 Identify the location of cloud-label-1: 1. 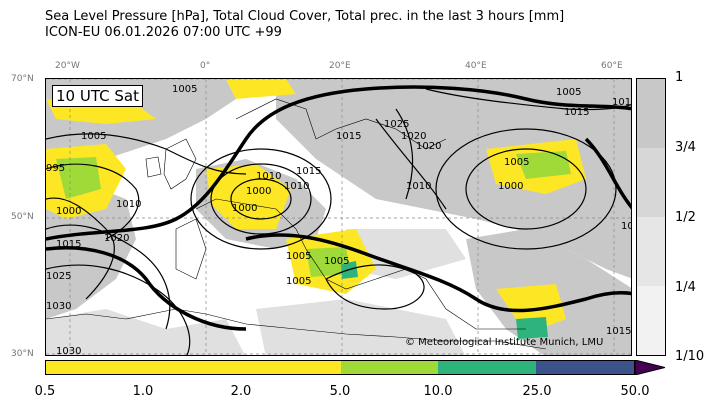
(679, 77).